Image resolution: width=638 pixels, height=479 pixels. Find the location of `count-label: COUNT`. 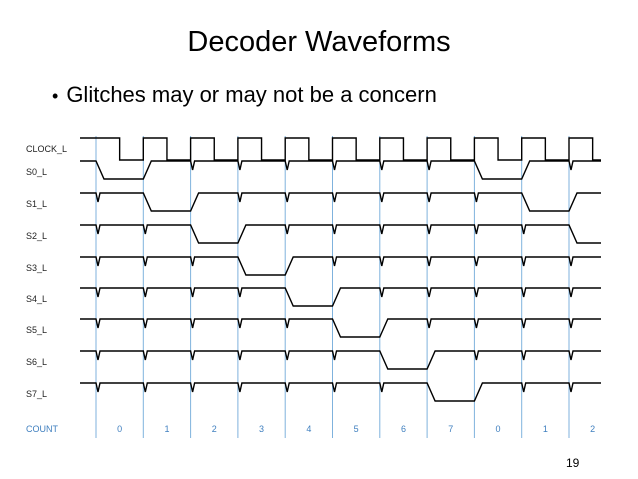

count-label: COUNT is located at coordinates (42, 429).